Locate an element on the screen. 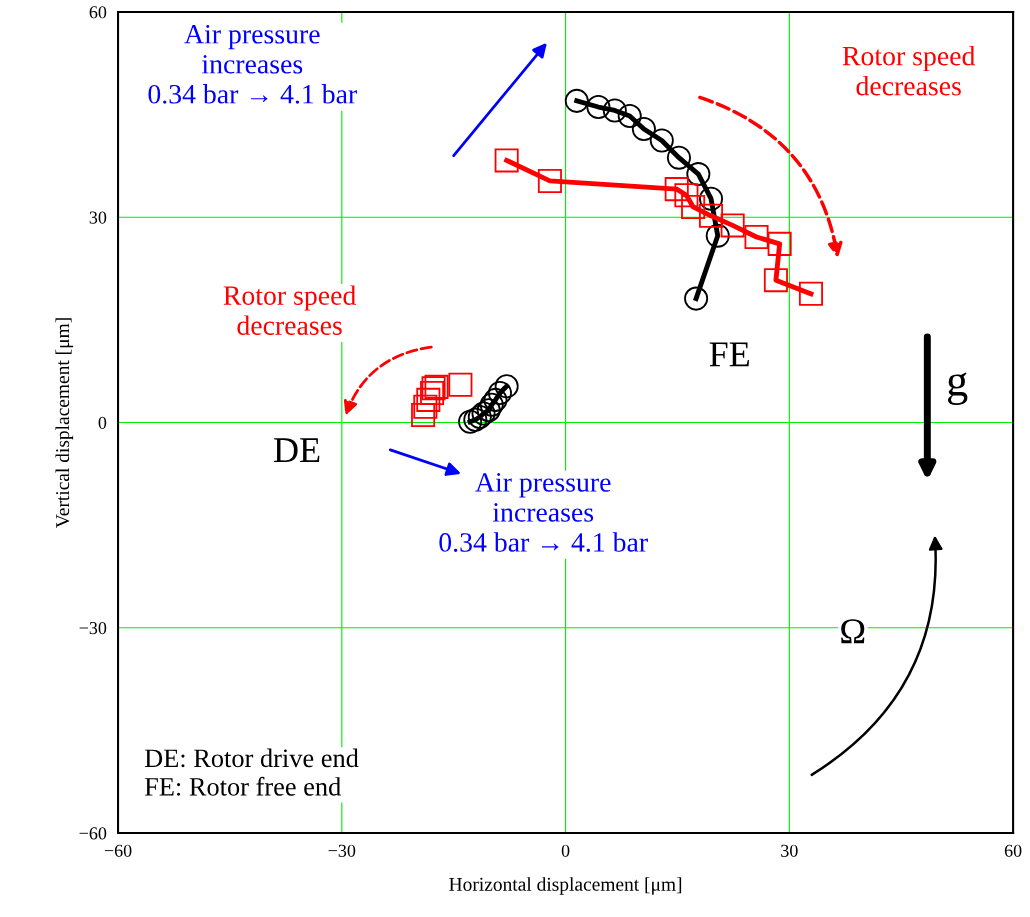 The width and height of the screenshot is (1030, 917). y-tick-label: 30 is located at coordinates (98, 217).